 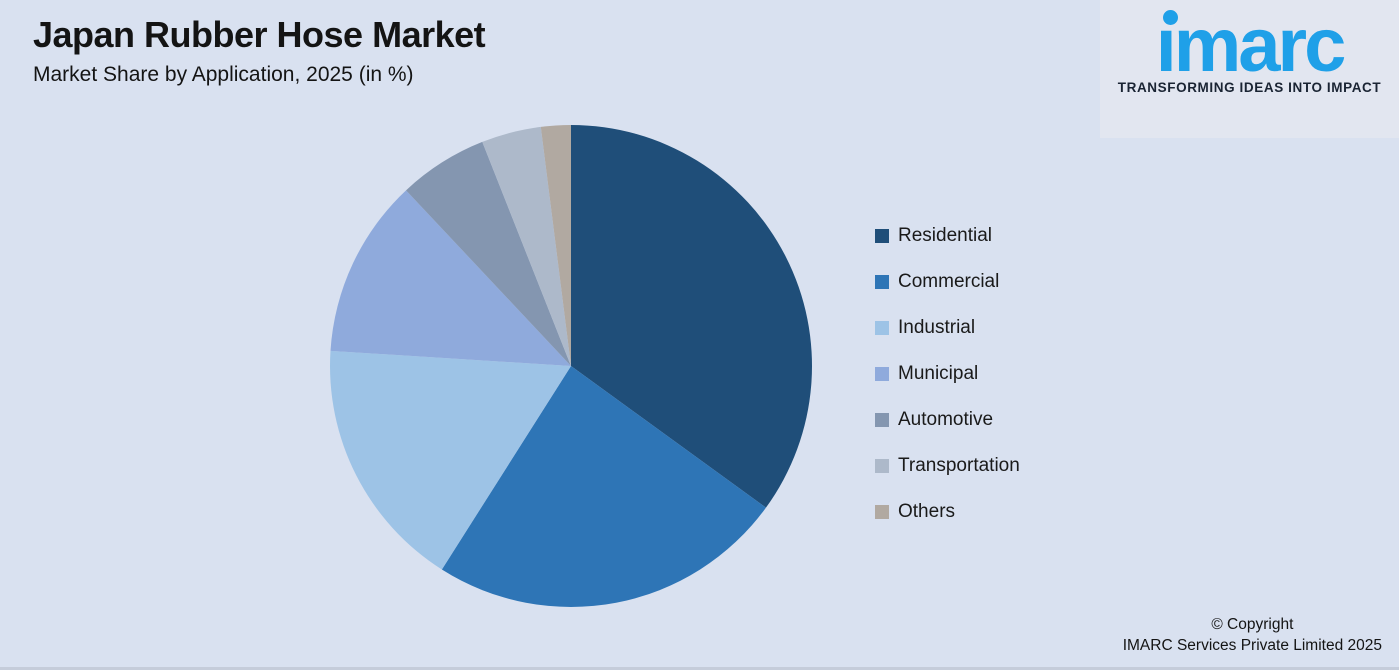 What do you see at coordinates (699, 668) in the screenshot?
I see `bottom-edge-strip` at bounding box center [699, 668].